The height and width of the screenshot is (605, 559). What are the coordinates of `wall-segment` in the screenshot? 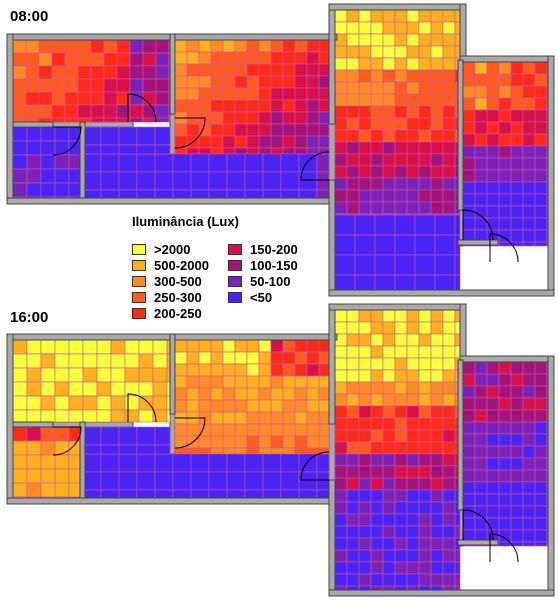 It's located at (10, 119).